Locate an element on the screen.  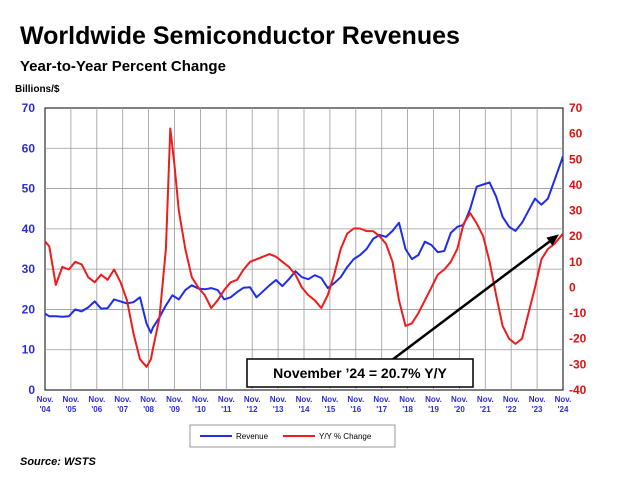
x-axis-tick-year: '18 is located at coordinates (407, 409).